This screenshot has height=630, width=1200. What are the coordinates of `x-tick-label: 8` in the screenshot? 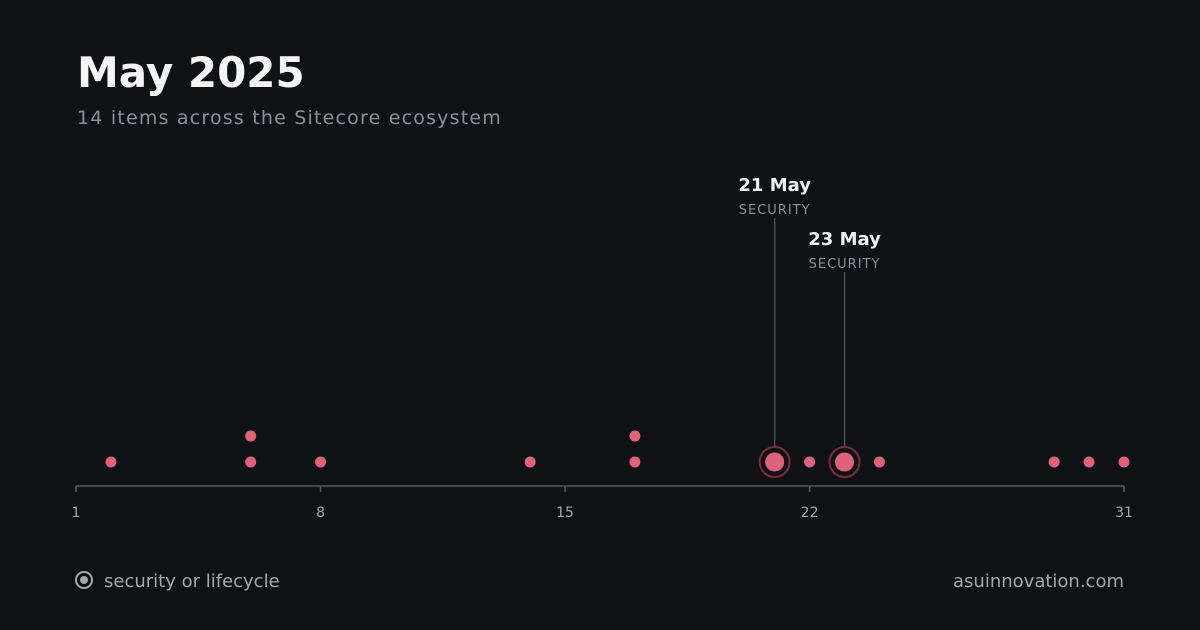 It's located at (320, 513).